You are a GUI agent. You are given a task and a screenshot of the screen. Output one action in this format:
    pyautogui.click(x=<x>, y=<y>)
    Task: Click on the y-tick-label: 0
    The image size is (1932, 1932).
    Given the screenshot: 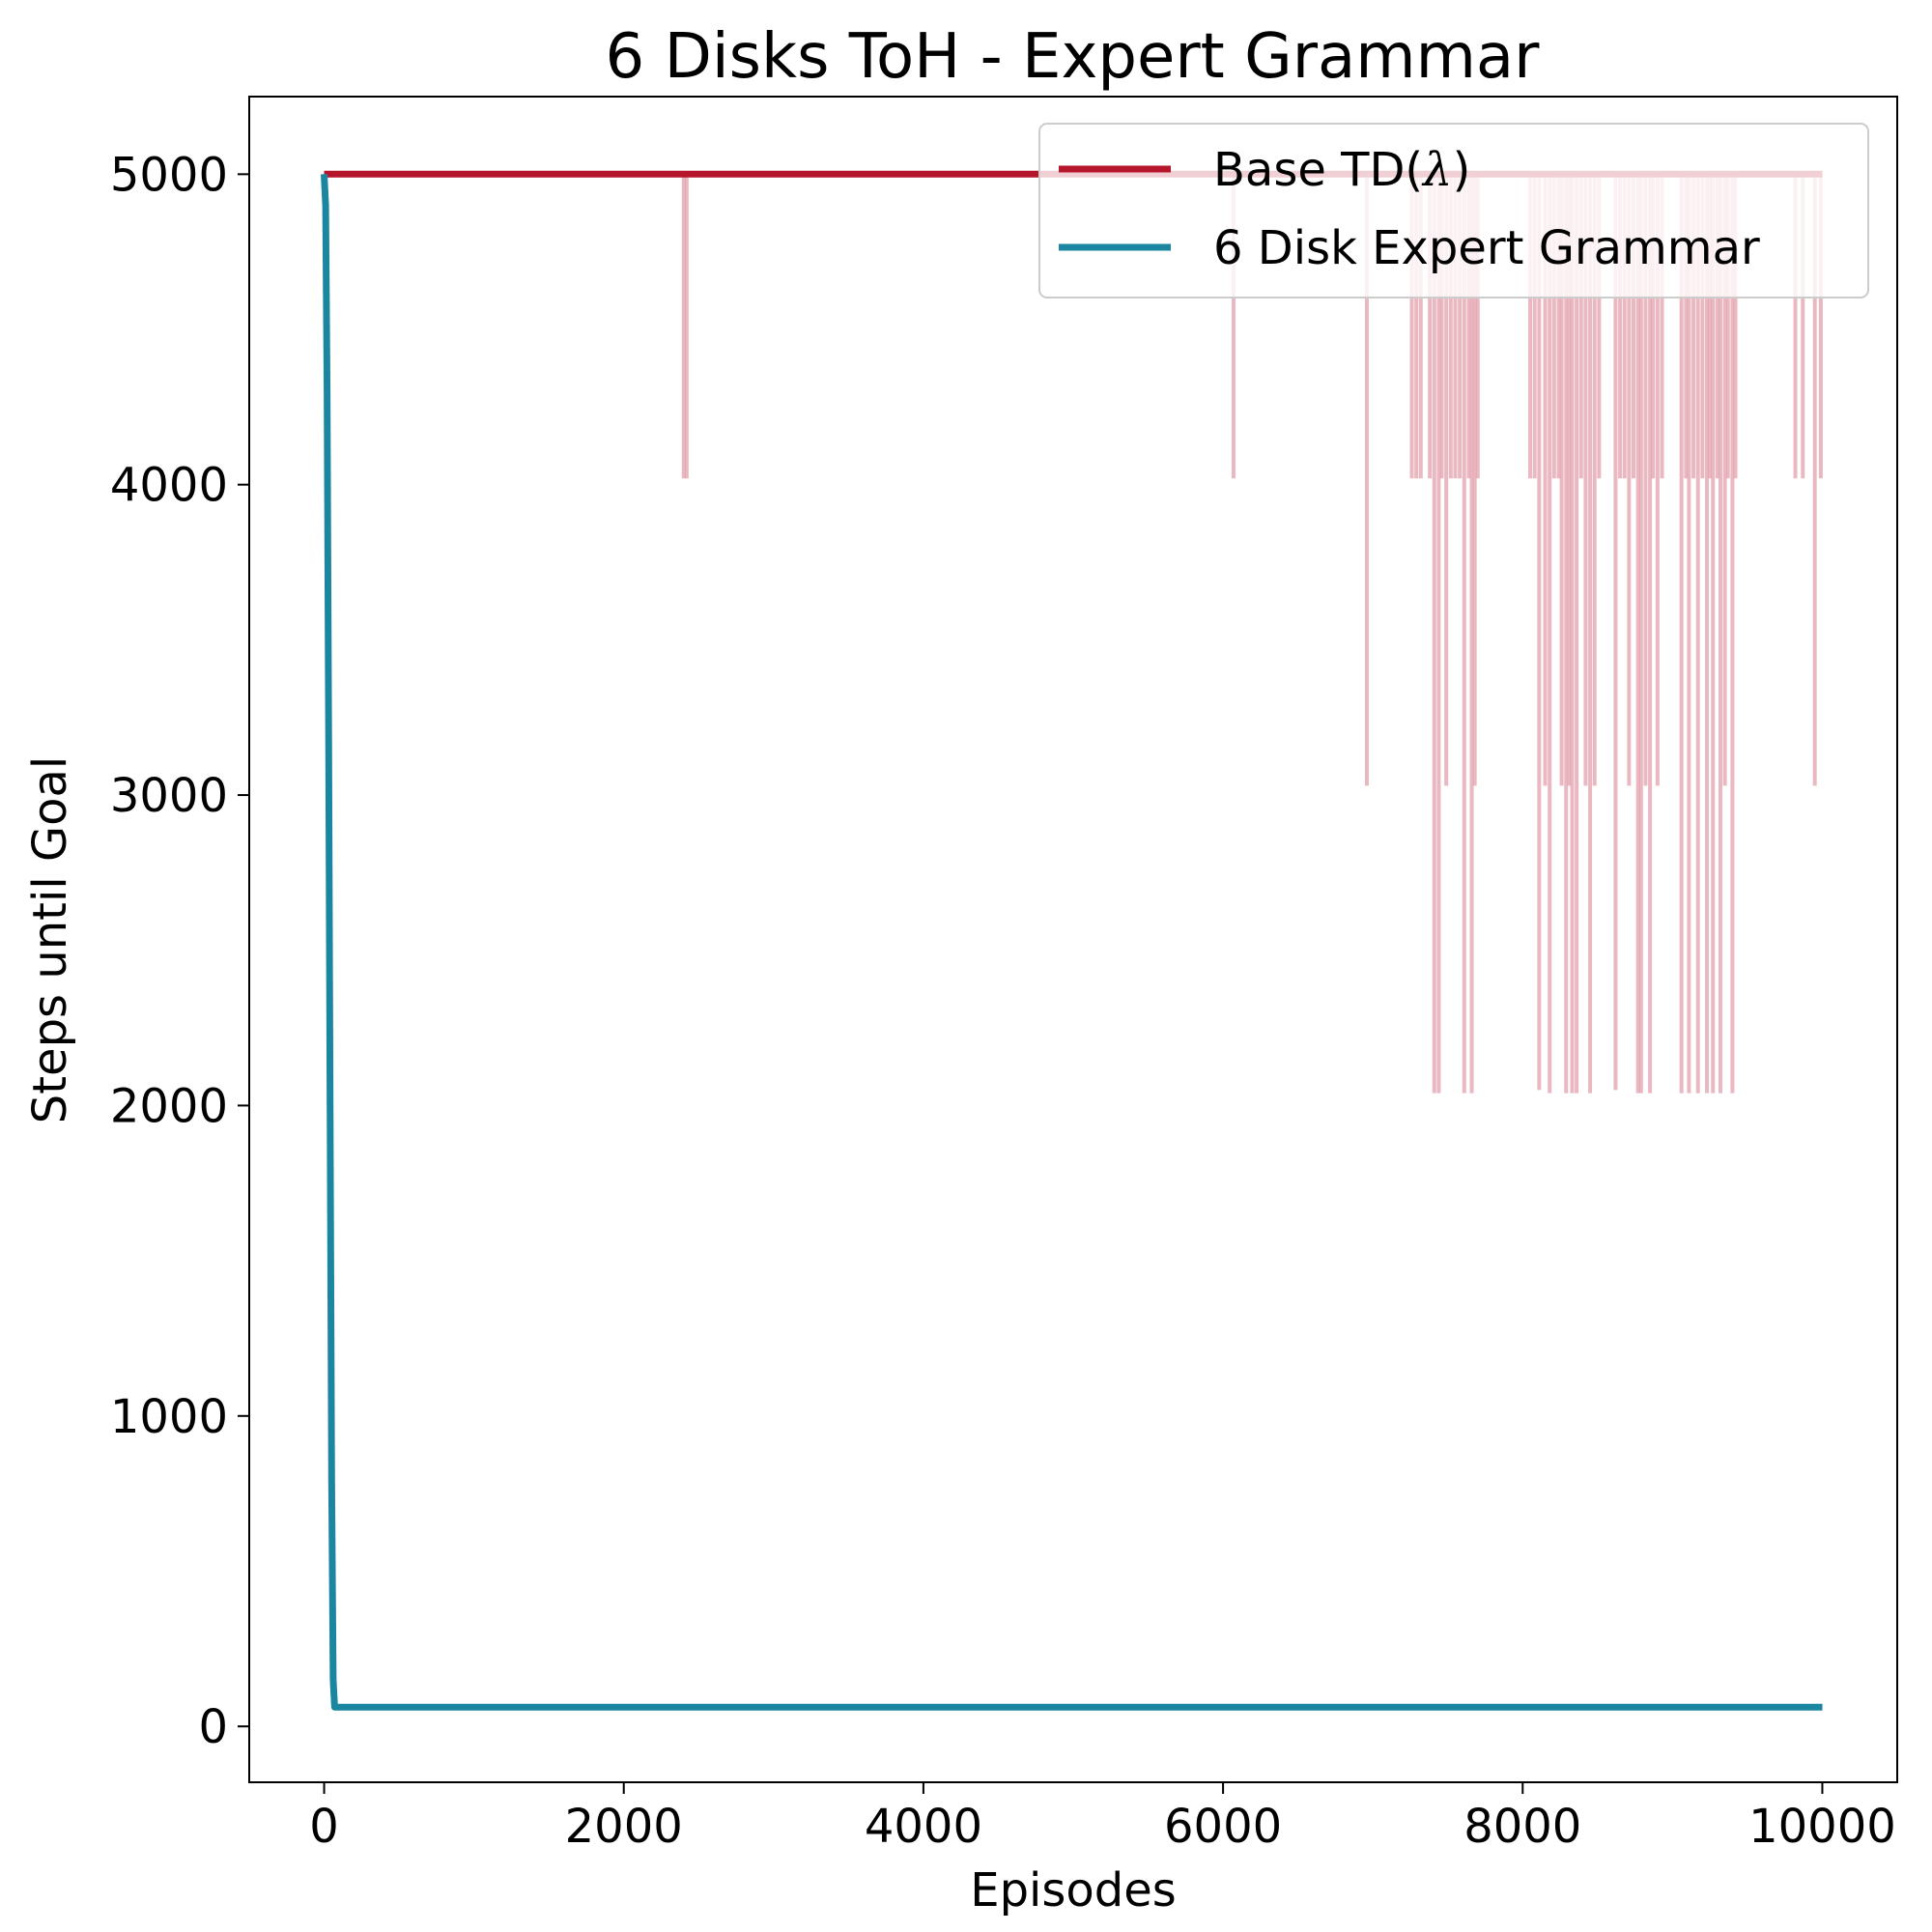 What is the action you would take?
    pyautogui.click(x=213, y=1727)
    